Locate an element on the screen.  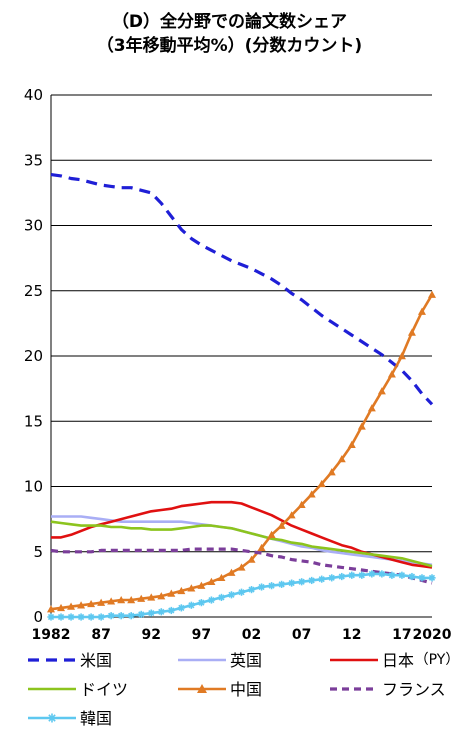
y-tick-label: 30 is located at coordinates (33, 226).